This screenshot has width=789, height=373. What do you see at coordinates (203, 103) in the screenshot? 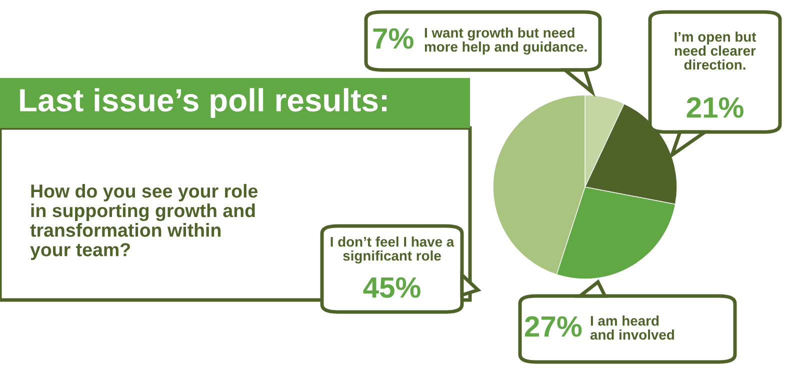
I see `text: Last issue’s poll results:` at bounding box center [203, 103].